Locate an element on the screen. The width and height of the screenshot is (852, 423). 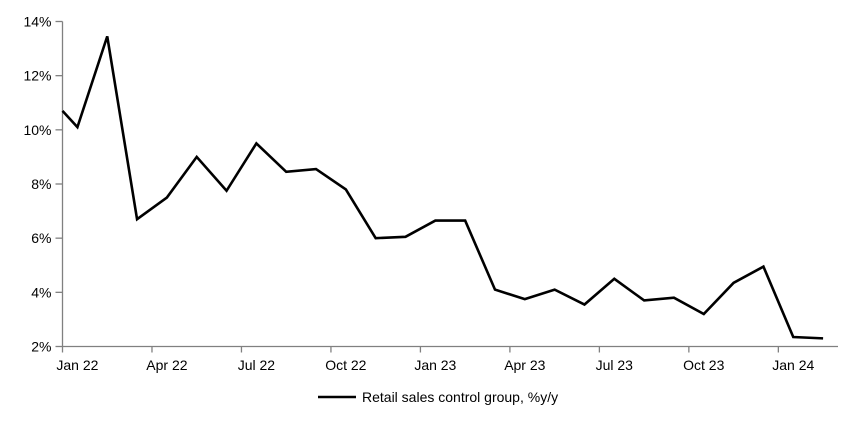
y-tick-label: 10% is located at coordinates (37, 130).